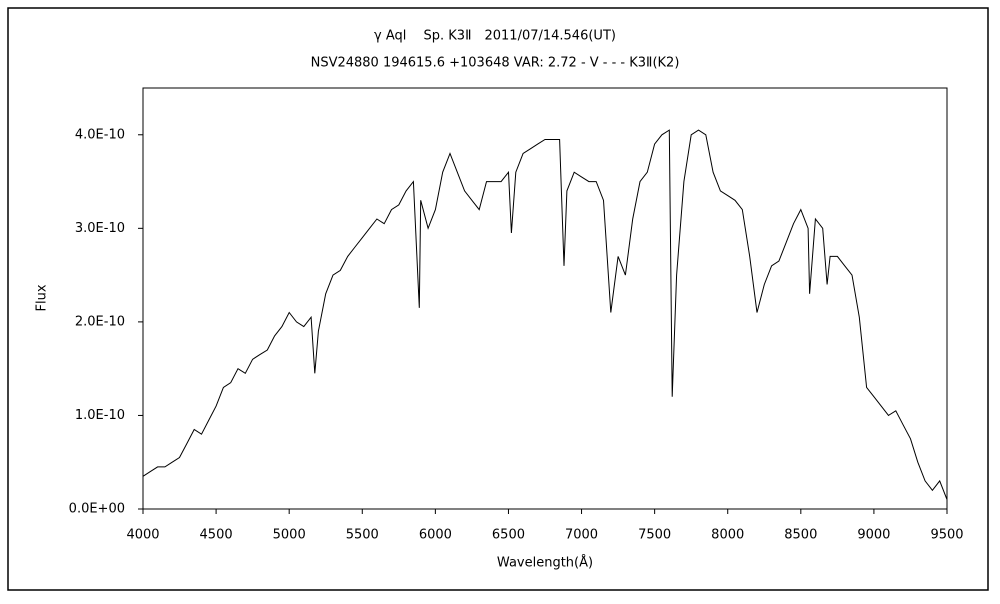 Image resolution: width=1000 pixels, height=604 pixels. I want to click on x-tick-label: 4000, so click(142, 535).